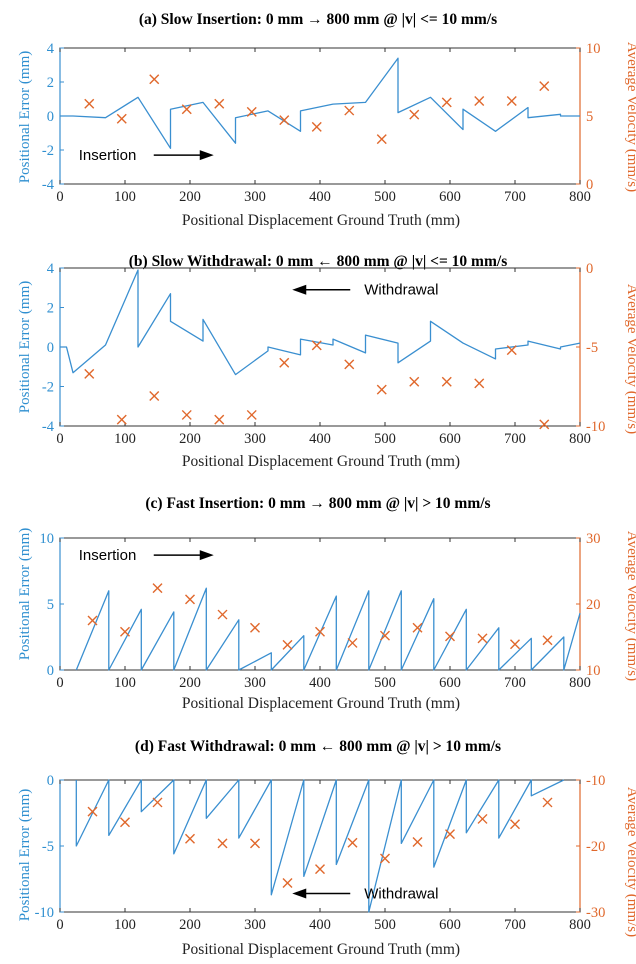 Image resolution: width=636 pixels, height=964 pixels. Describe the element at coordinates (401, 894) in the screenshot. I see `annotation-text: Withdrawal` at that location.